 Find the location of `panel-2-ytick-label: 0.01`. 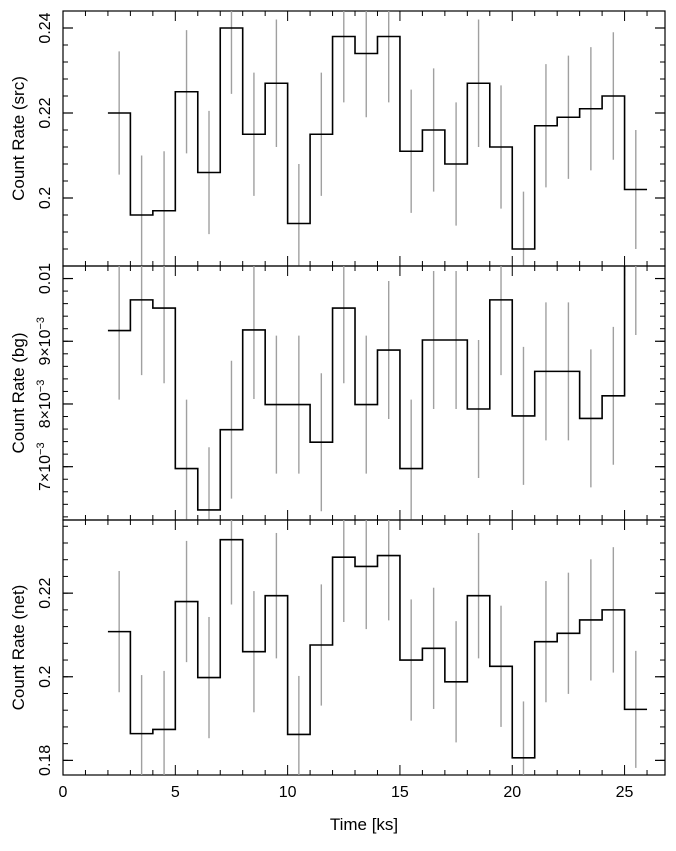

panel-2-ytick-label: 0.01 is located at coordinates (45, 278).